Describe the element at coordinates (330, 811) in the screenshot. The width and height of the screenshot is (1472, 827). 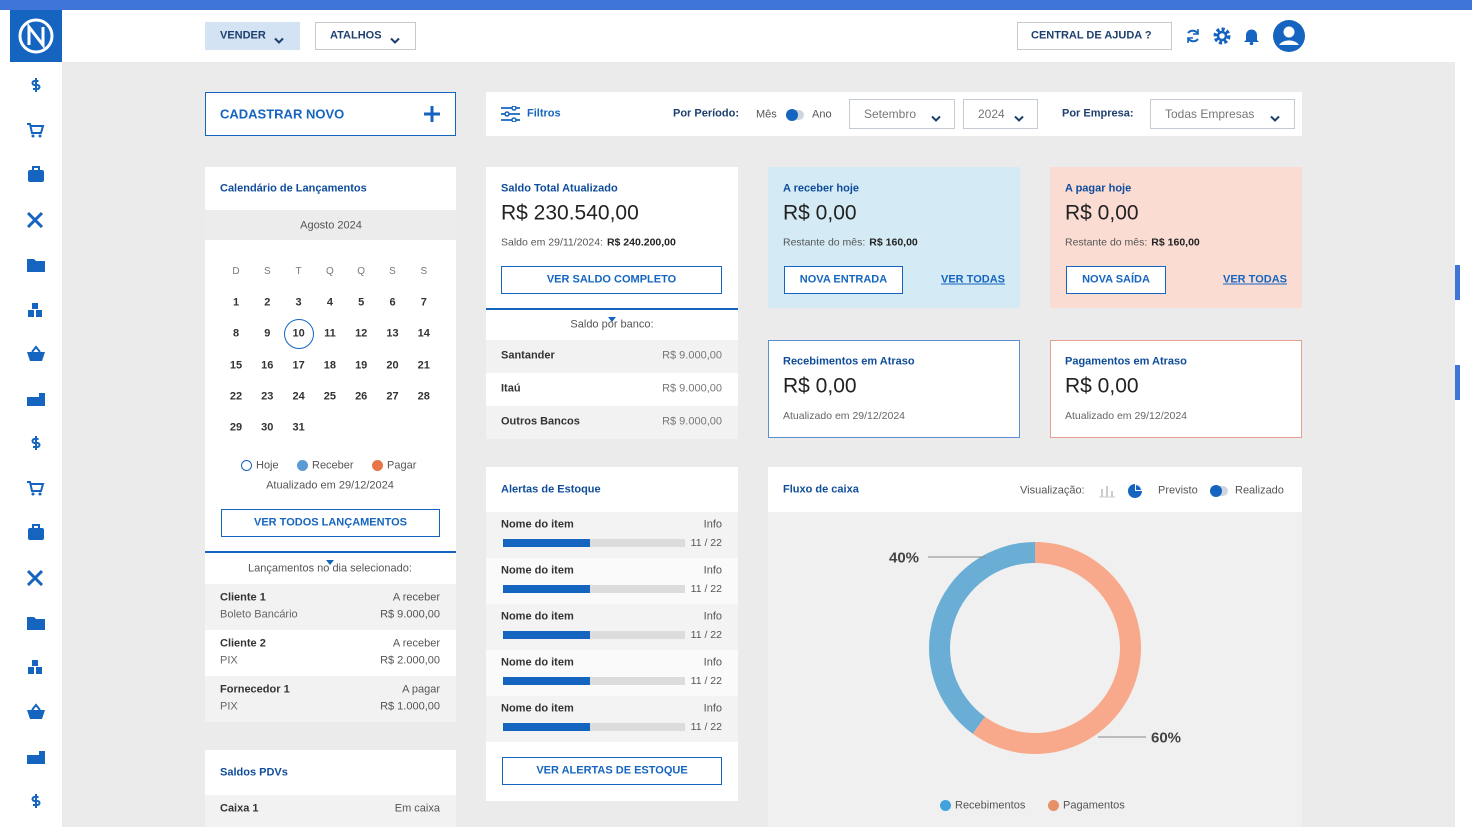
I see `pdv-row` at that location.